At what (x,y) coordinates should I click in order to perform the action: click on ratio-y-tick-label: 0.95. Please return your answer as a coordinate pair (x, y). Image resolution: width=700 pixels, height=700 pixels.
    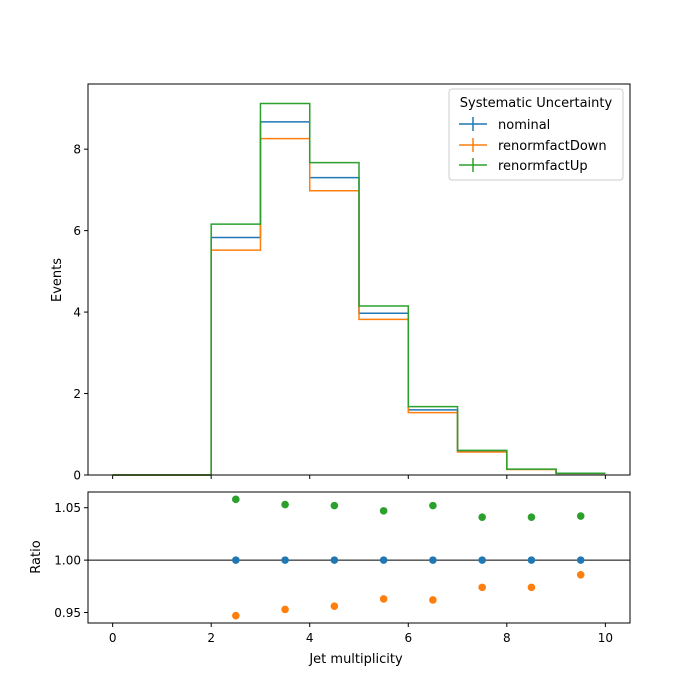
    Looking at the image, I should click on (67, 613).